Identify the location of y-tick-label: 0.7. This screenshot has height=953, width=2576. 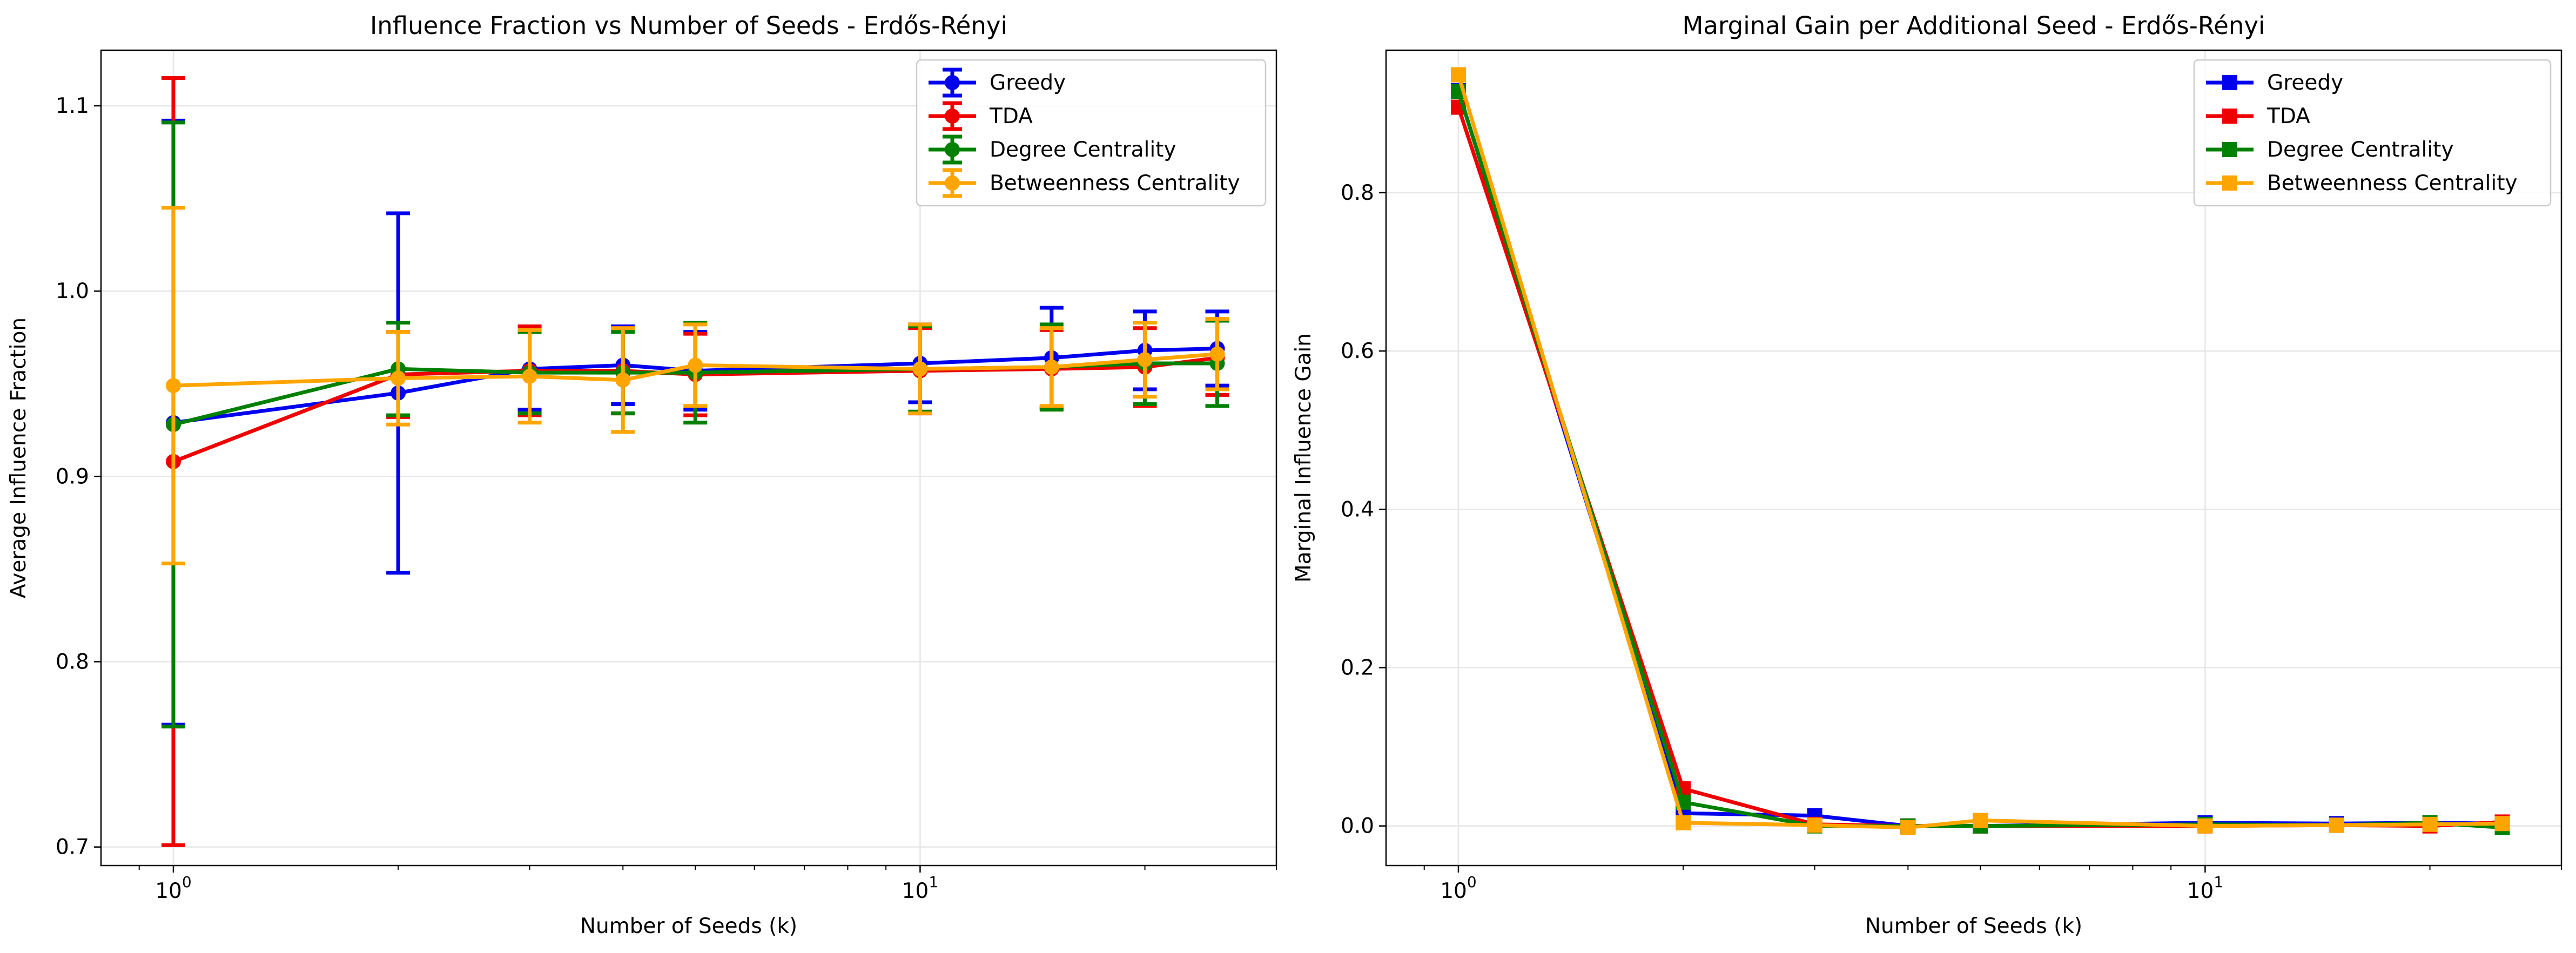
(72, 847).